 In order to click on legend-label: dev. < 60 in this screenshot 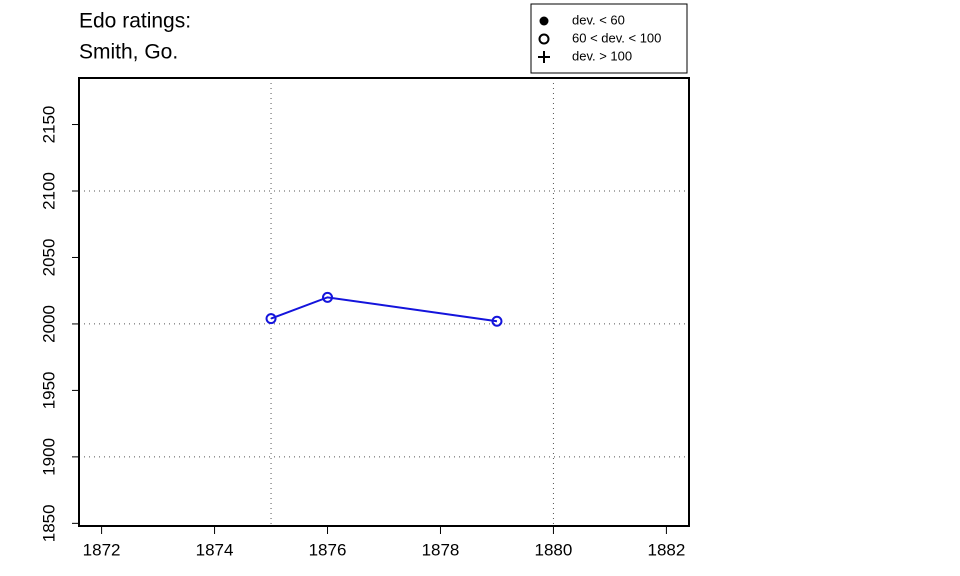, I will do `click(598, 19)`.